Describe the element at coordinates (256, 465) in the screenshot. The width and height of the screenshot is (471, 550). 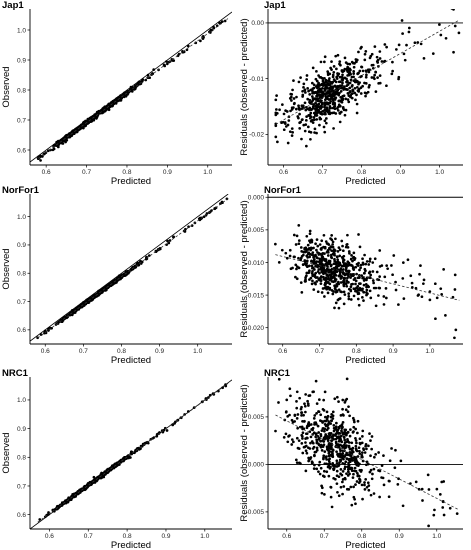
I see `y-tick-label: 0.000` at that location.